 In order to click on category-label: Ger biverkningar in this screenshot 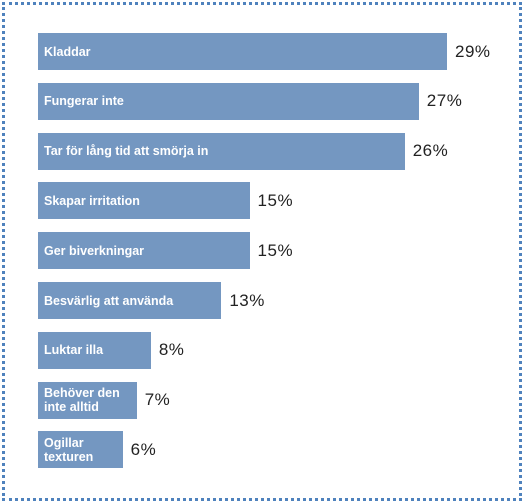, I will do `click(94, 250)`.